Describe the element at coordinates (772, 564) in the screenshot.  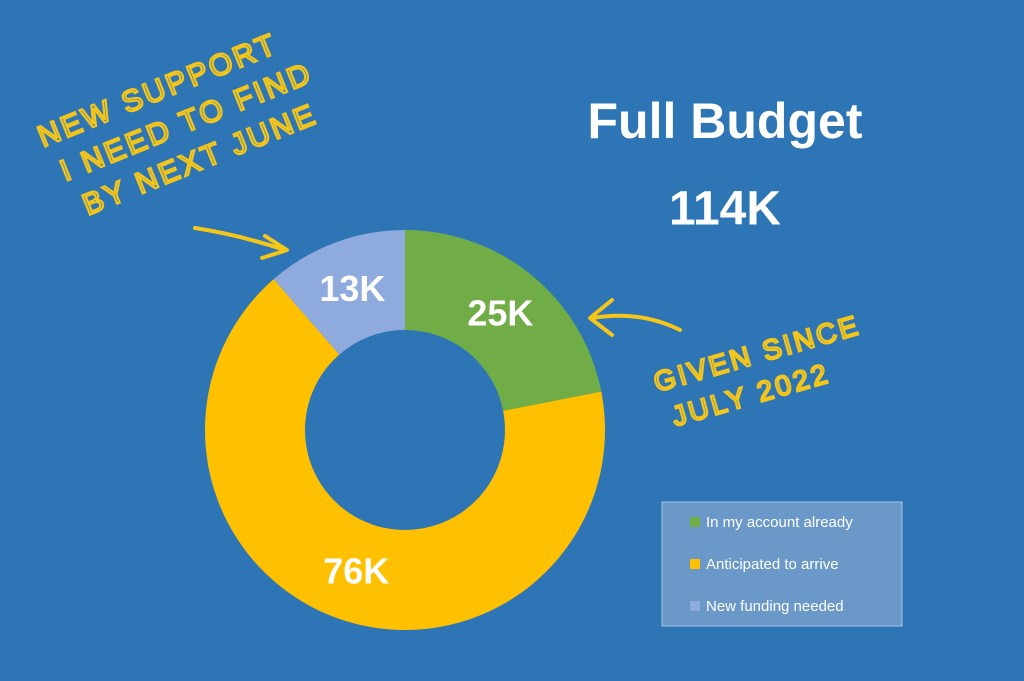
I see `legend-label: Anticipated to arrive` at that location.